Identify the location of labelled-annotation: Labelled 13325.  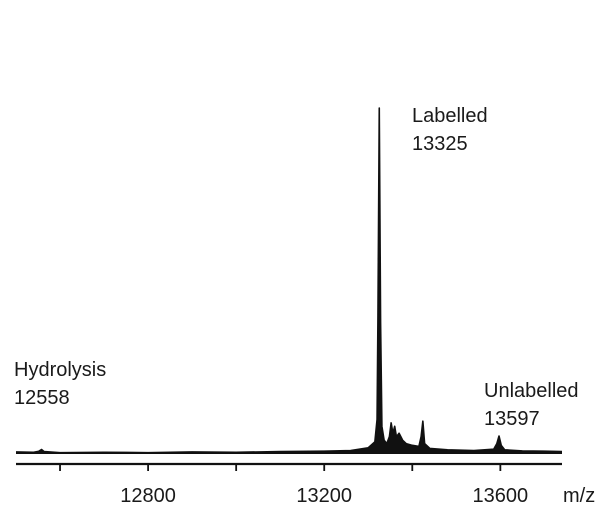
(450, 130).